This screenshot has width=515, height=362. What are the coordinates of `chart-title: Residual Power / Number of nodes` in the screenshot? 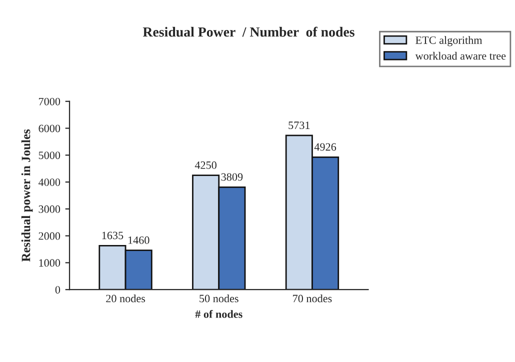 It's located at (248, 31).